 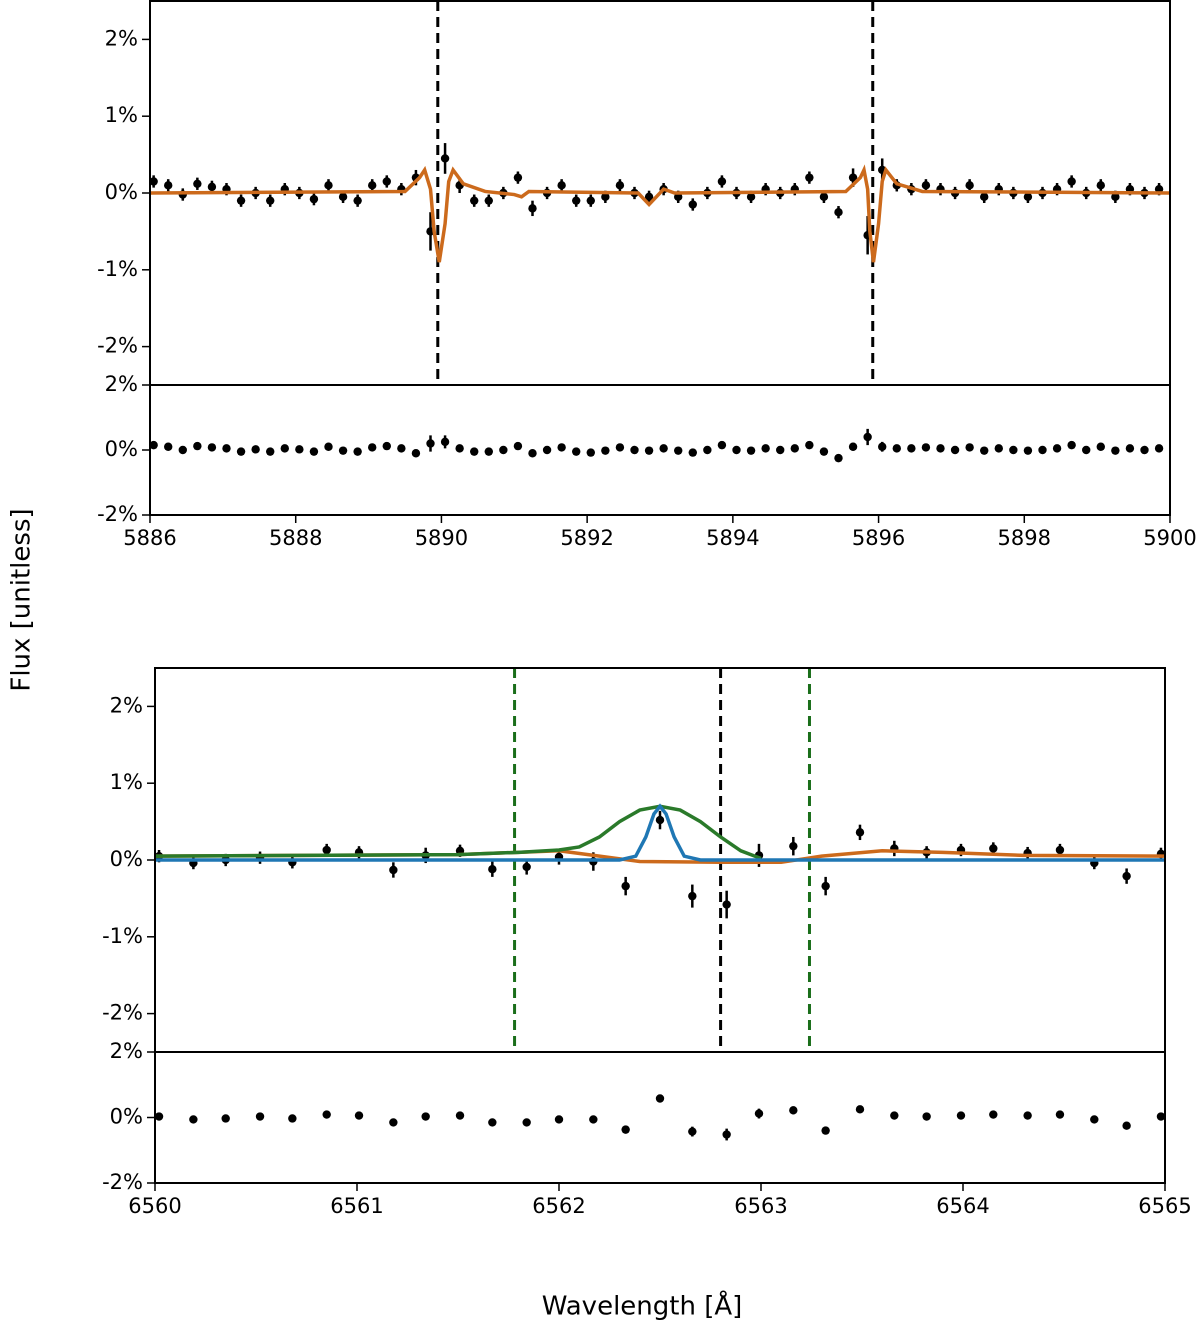 I want to click on x-tick-label: 6565, so click(x=1164, y=1206).